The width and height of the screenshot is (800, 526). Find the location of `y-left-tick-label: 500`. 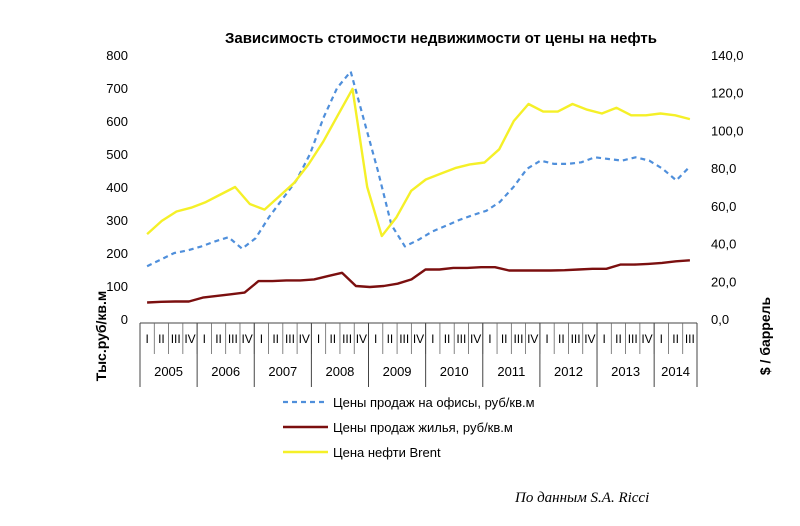

y-left-tick-label: 500 is located at coordinates (117, 154).